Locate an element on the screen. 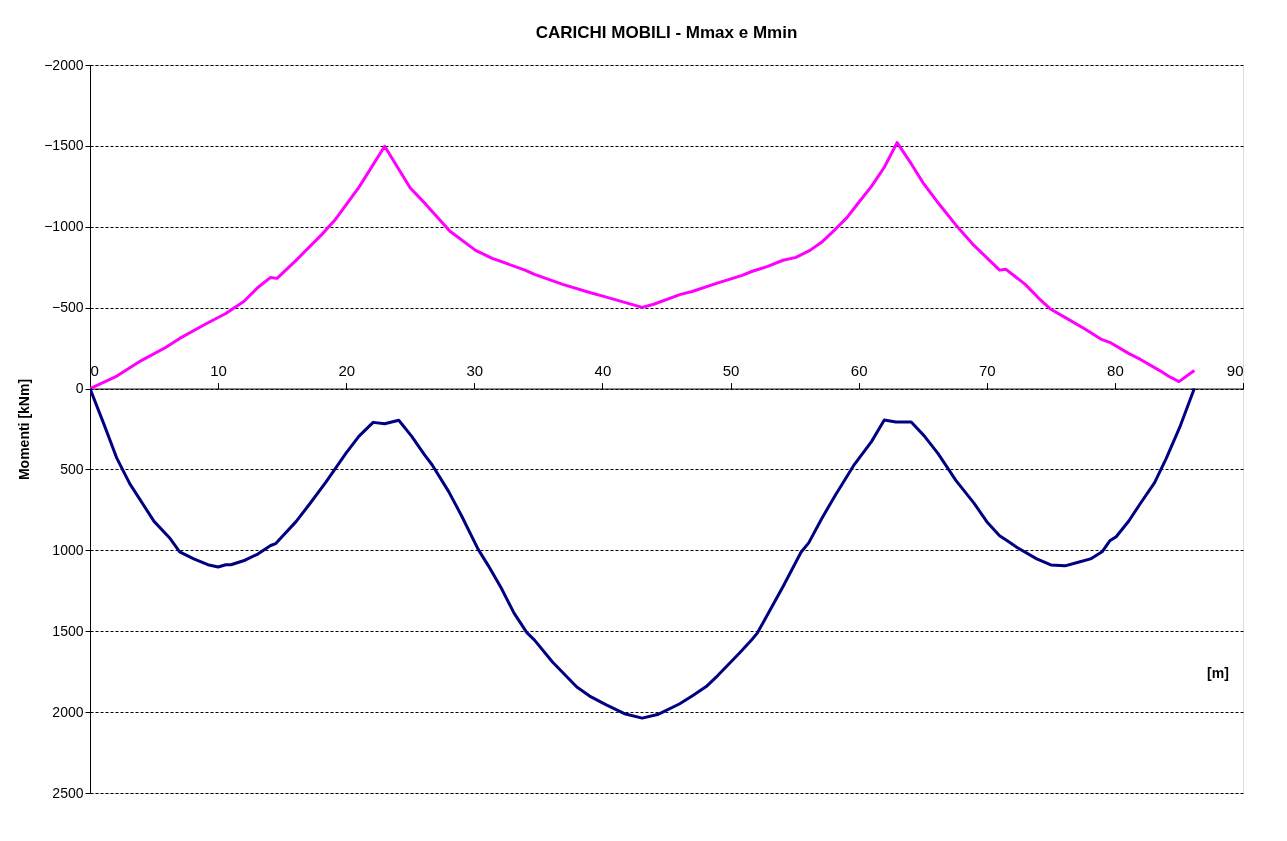 The height and width of the screenshot is (841, 1287). y-tick-label: −2000 is located at coordinates (64, 64).